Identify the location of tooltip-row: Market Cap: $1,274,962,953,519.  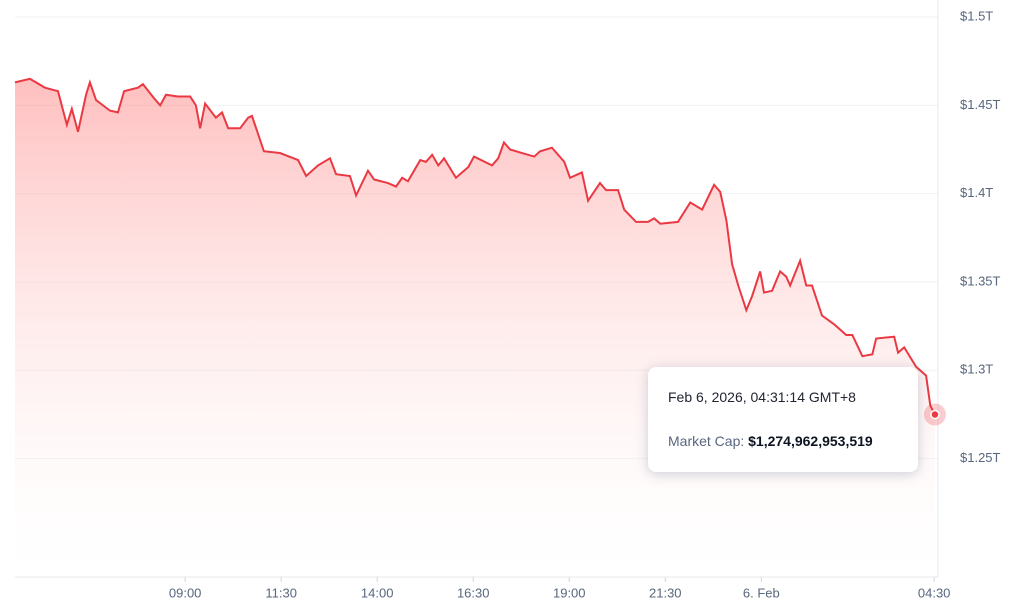
(783, 441).